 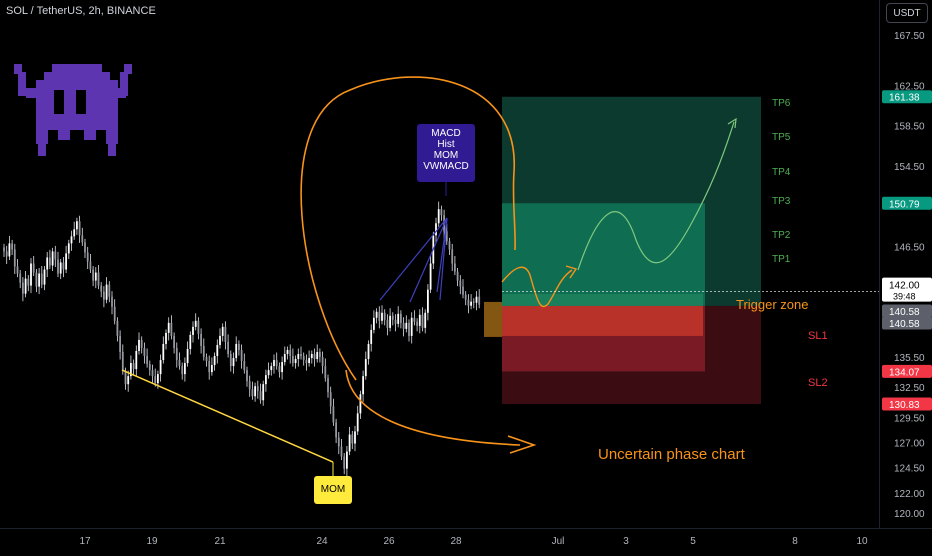 I want to click on tp5-label: TP5, so click(x=781, y=137).